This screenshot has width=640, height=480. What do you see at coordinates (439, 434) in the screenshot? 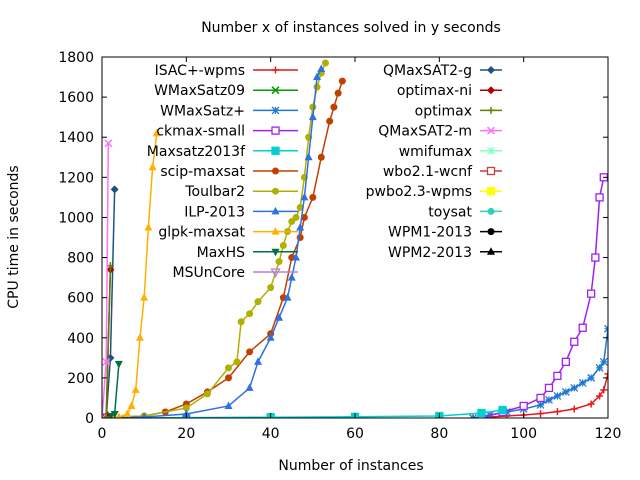
I see `x-tick-label: 80` at bounding box center [439, 434].